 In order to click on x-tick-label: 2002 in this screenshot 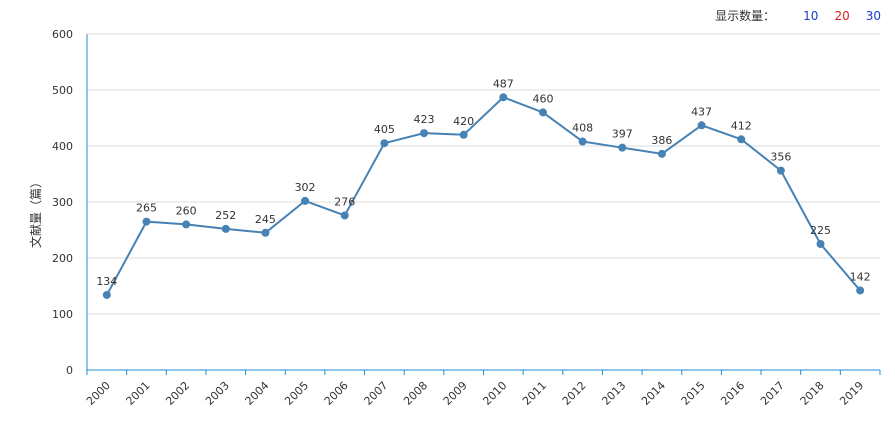, I will do `click(177, 393)`.